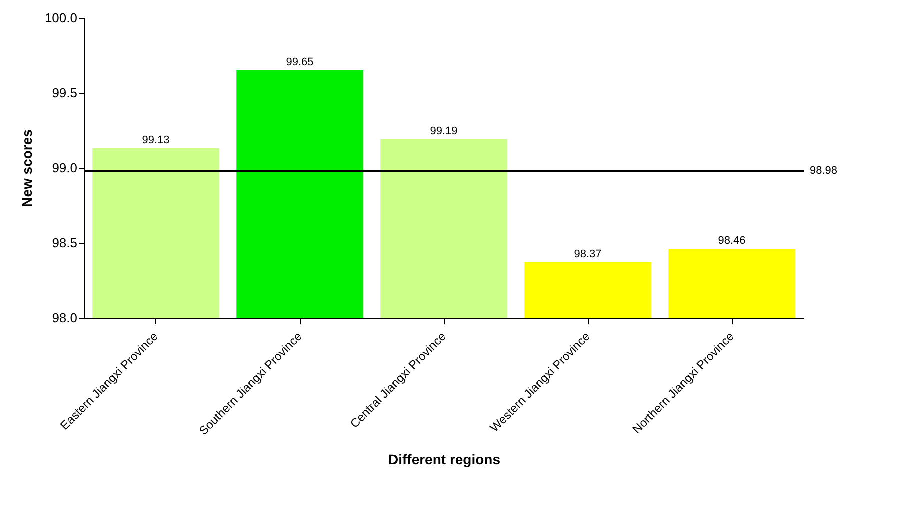 This screenshot has height=505, width=898. What do you see at coordinates (588, 254) in the screenshot?
I see `data-label: 98.37` at bounding box center [588, 254].